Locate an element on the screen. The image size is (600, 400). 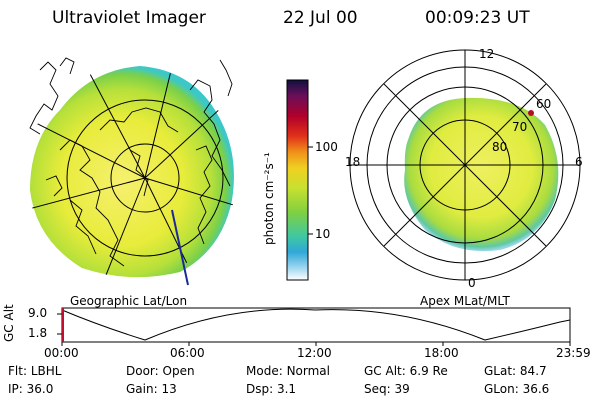
timeline-xtick: 06:00 is located at coordinates (187, 353).